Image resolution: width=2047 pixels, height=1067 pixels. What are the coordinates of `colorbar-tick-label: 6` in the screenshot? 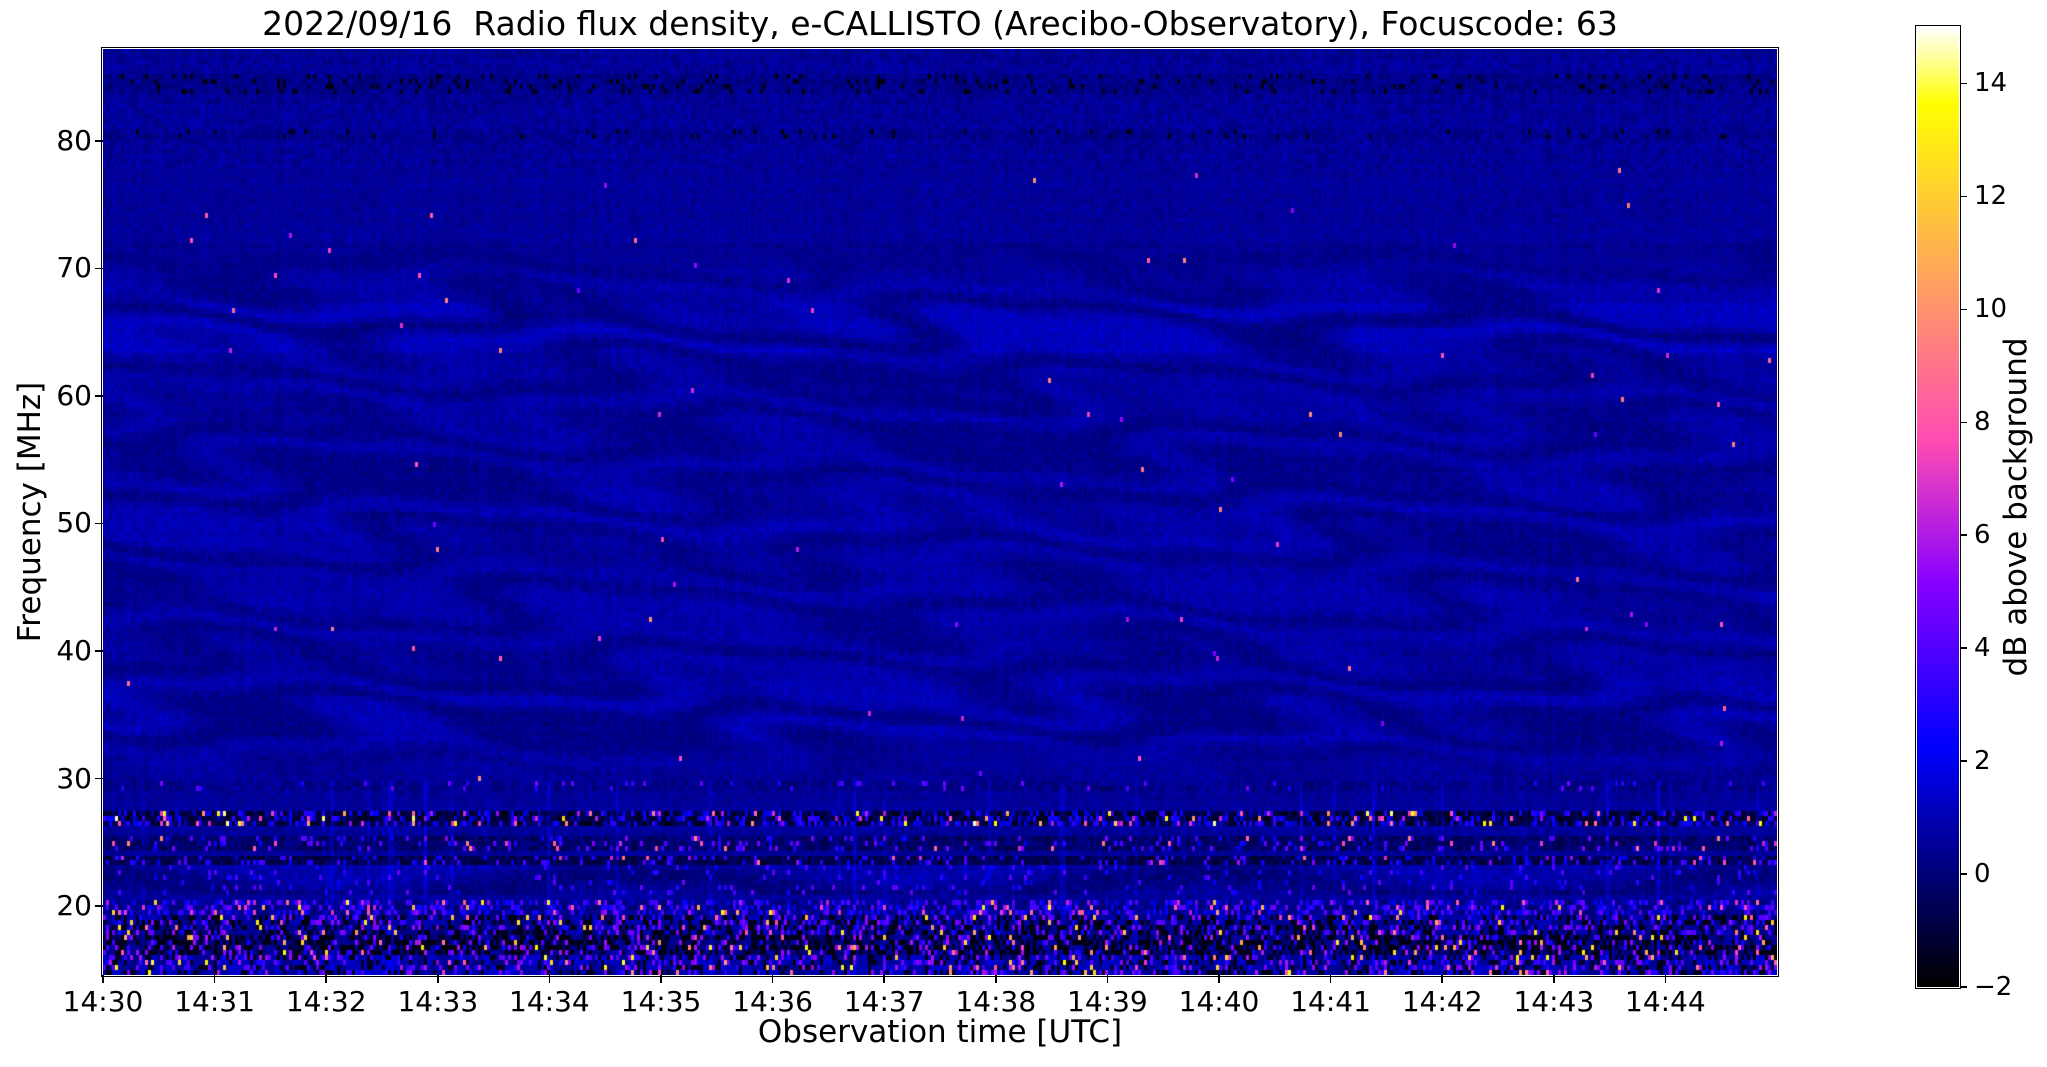 It's located at (1982, 535).